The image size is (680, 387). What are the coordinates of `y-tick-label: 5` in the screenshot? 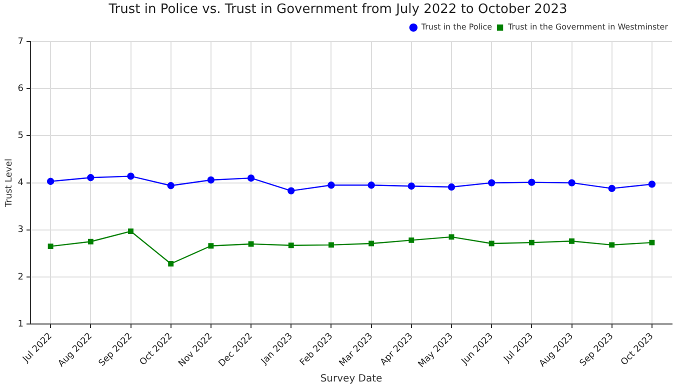 It's located at (21, 136).